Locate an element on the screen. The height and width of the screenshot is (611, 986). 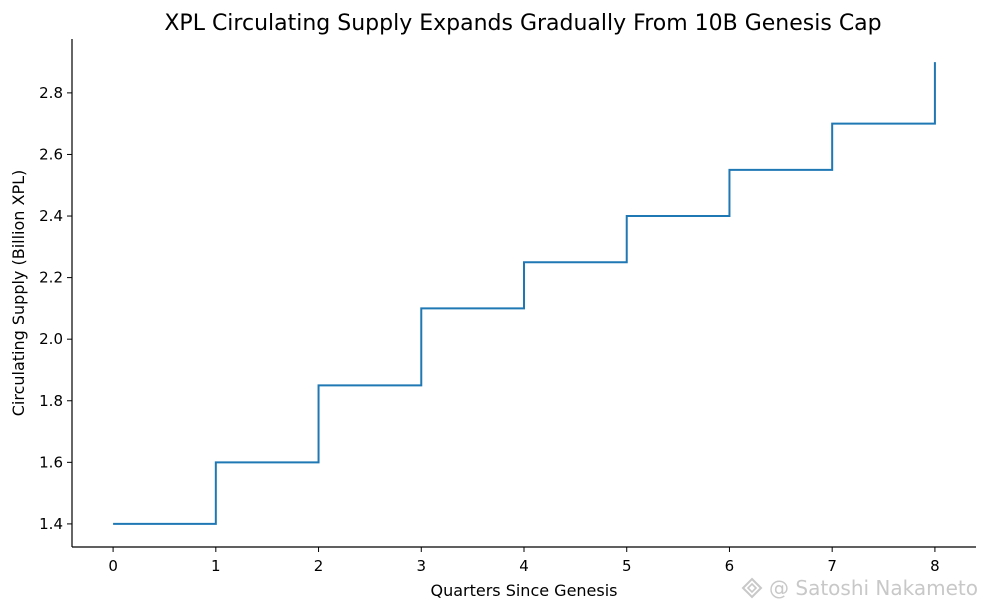
x-axis-label: Quarters Since Genesis is located at coordinates (523, 590).